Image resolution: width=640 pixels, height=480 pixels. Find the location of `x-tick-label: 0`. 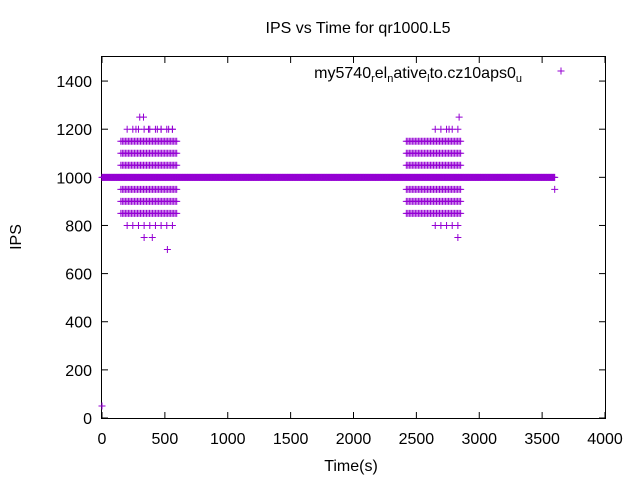

x-tick-label: 0 is located at coordinates (102, 439).